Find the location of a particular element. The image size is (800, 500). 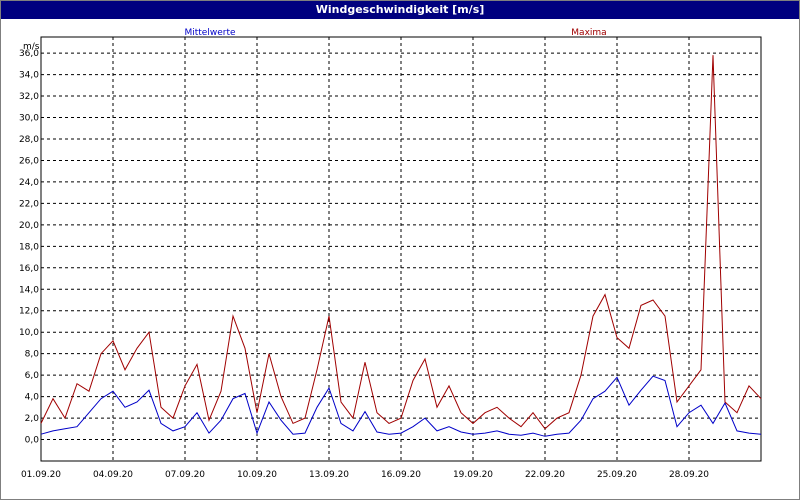

y-tick-label: 32,0 is located at coordinates (29, 97).